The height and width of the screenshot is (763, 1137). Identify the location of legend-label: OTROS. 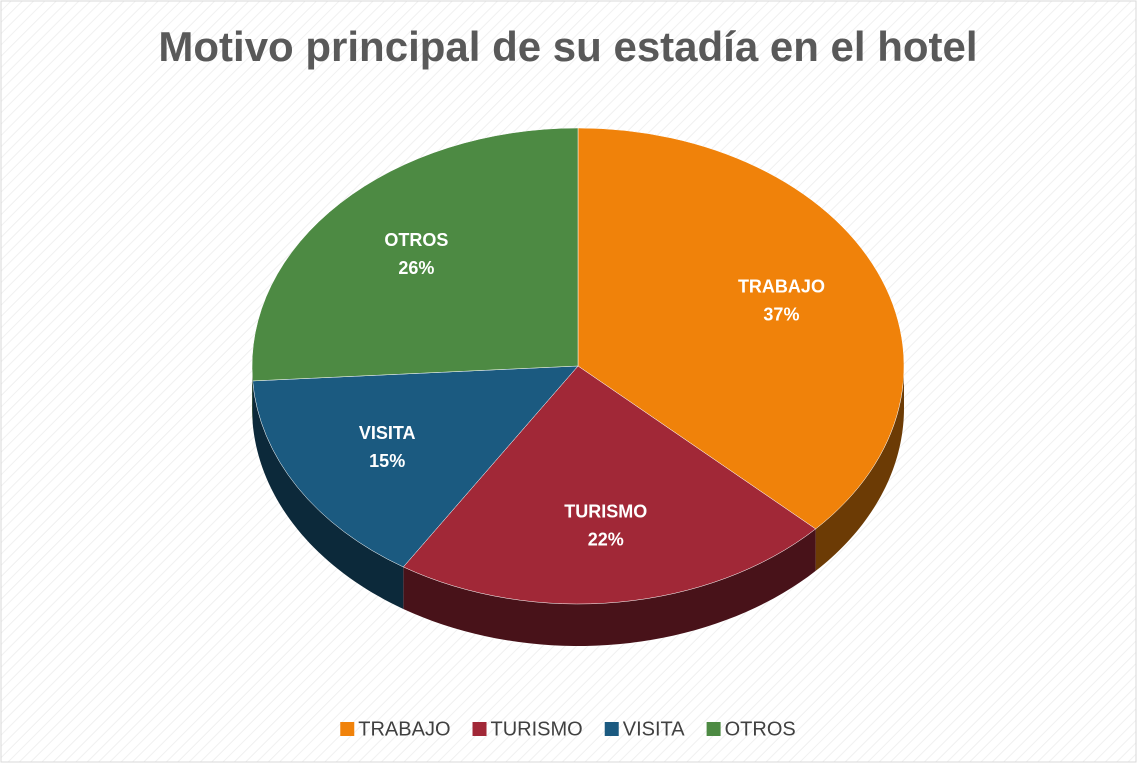
(760, 729).